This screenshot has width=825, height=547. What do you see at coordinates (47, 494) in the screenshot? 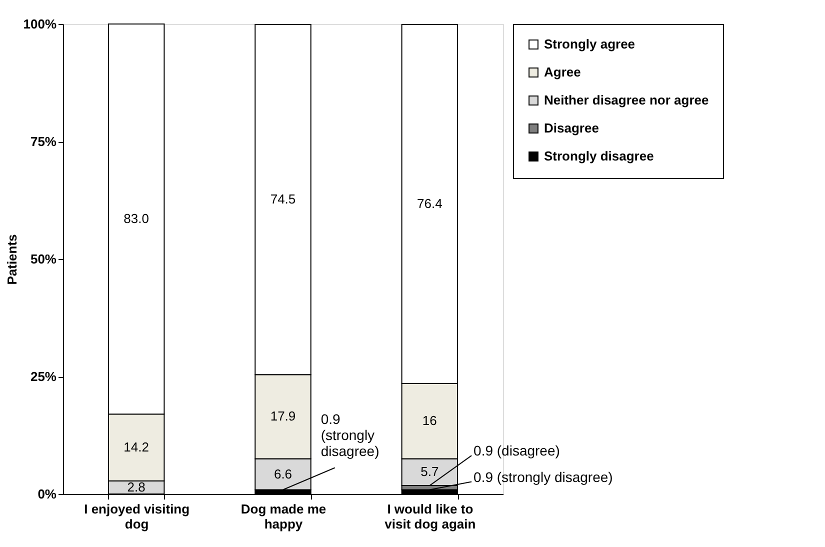
I see `y-tick-label: 0%` at bounding box center [47, 494].